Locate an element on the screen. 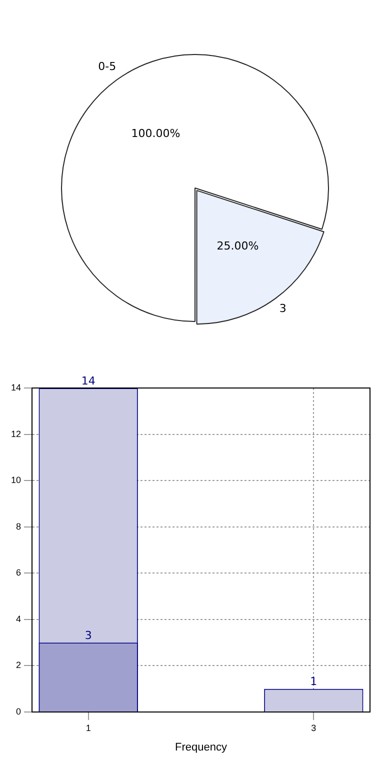  y-tick-label: 14 is located at coordinates (16, 387).